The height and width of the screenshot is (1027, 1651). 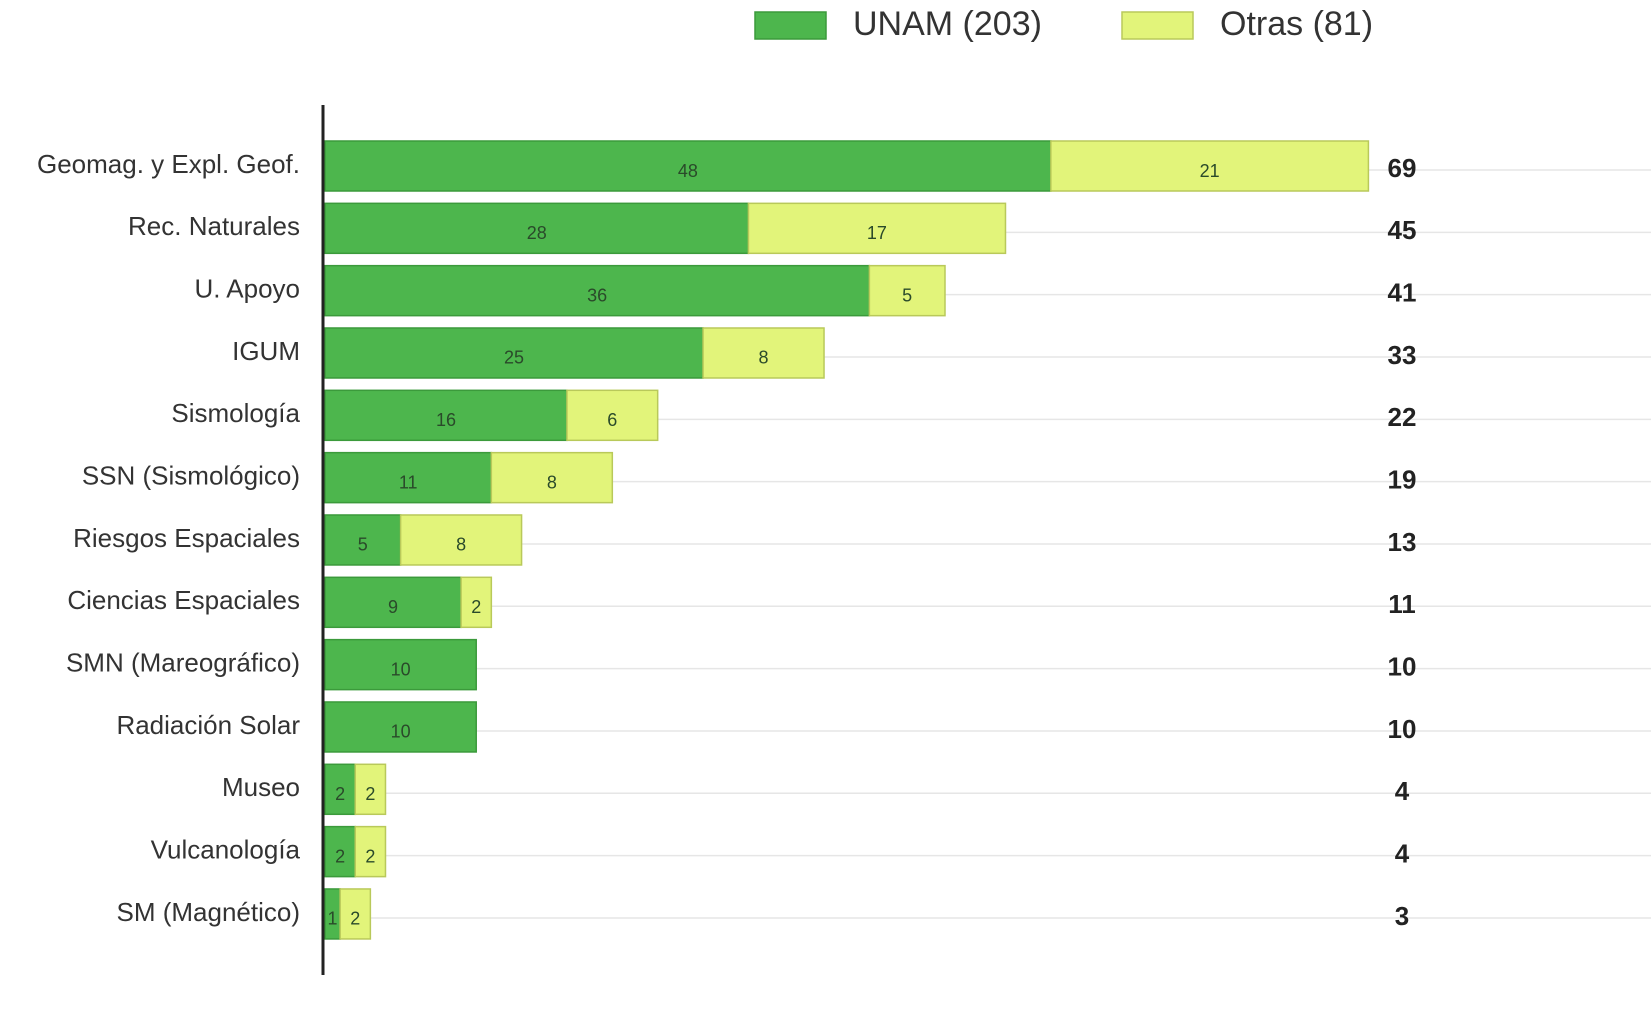 I want to click on total-label: 11, so click(x=1402, y=604).